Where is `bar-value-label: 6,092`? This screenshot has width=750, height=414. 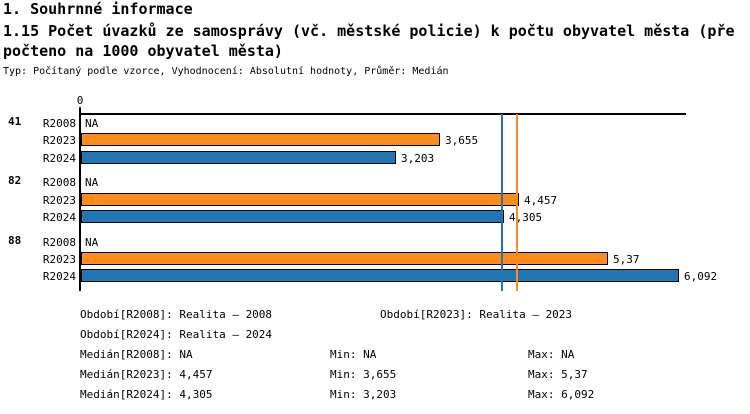
bar-value-label: 6,092 is located at coordinates (701, 277).